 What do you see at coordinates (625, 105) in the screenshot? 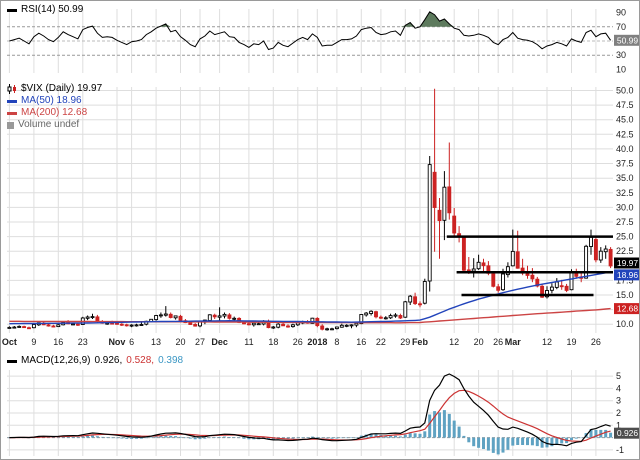
I see `svg-text: 47.5` at bounding box center [625, 105].